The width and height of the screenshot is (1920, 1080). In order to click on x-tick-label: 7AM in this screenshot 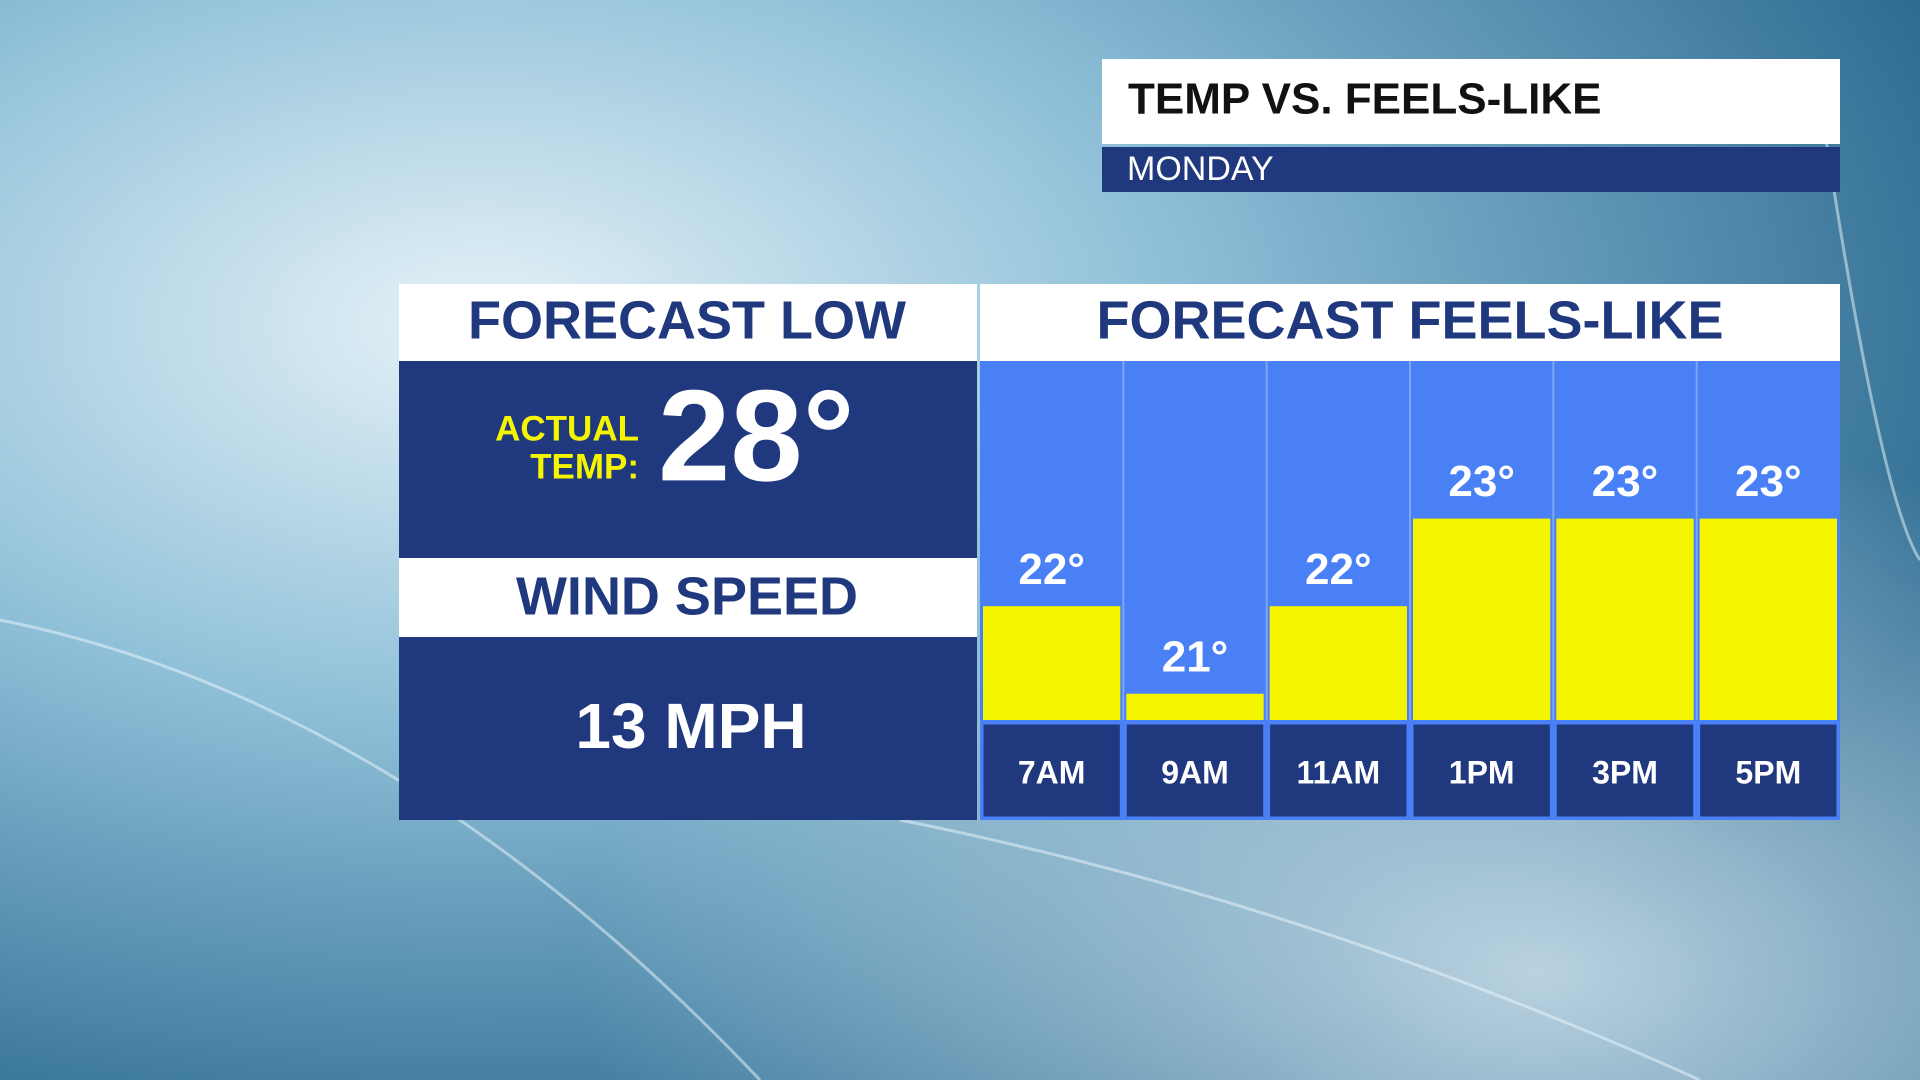, I will do `click(1052, 772)`.